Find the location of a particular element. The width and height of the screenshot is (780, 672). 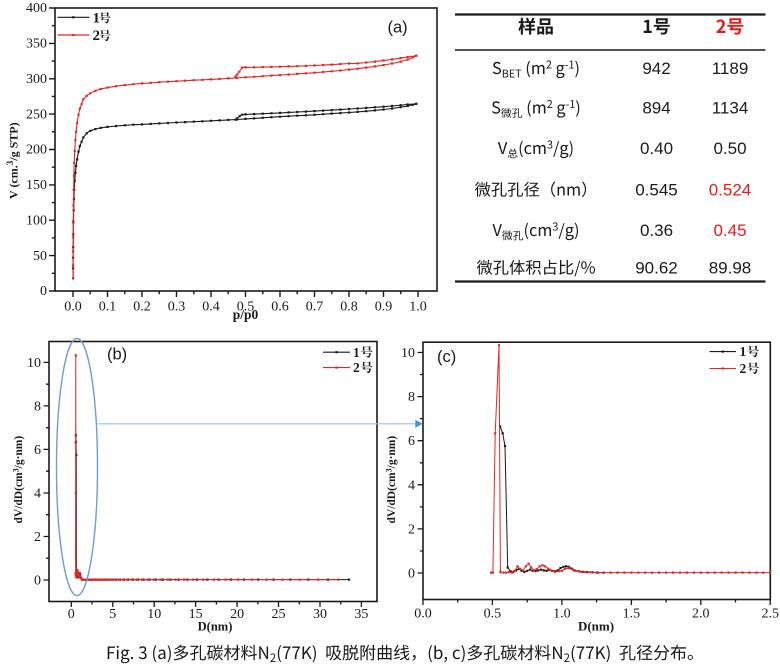

svg-text: 0.40 is located at coordinates (656, 148).